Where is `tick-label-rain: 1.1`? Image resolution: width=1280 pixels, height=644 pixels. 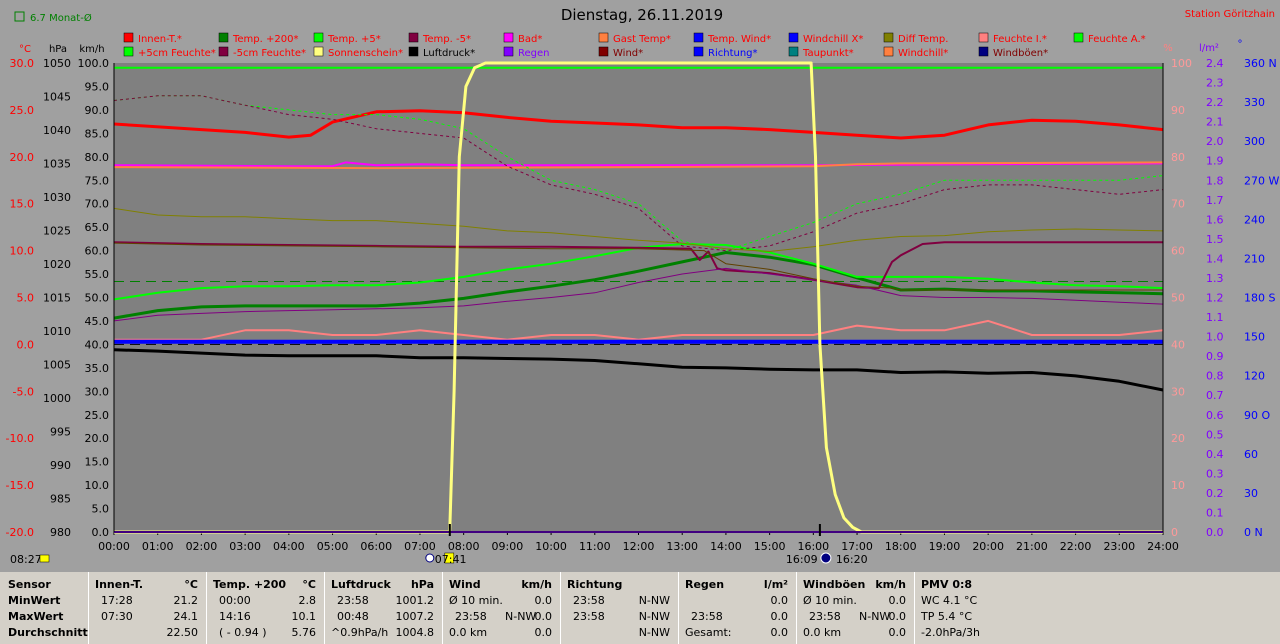 tick-label-rain: 1.1 is located at coordinates (1215, 317).